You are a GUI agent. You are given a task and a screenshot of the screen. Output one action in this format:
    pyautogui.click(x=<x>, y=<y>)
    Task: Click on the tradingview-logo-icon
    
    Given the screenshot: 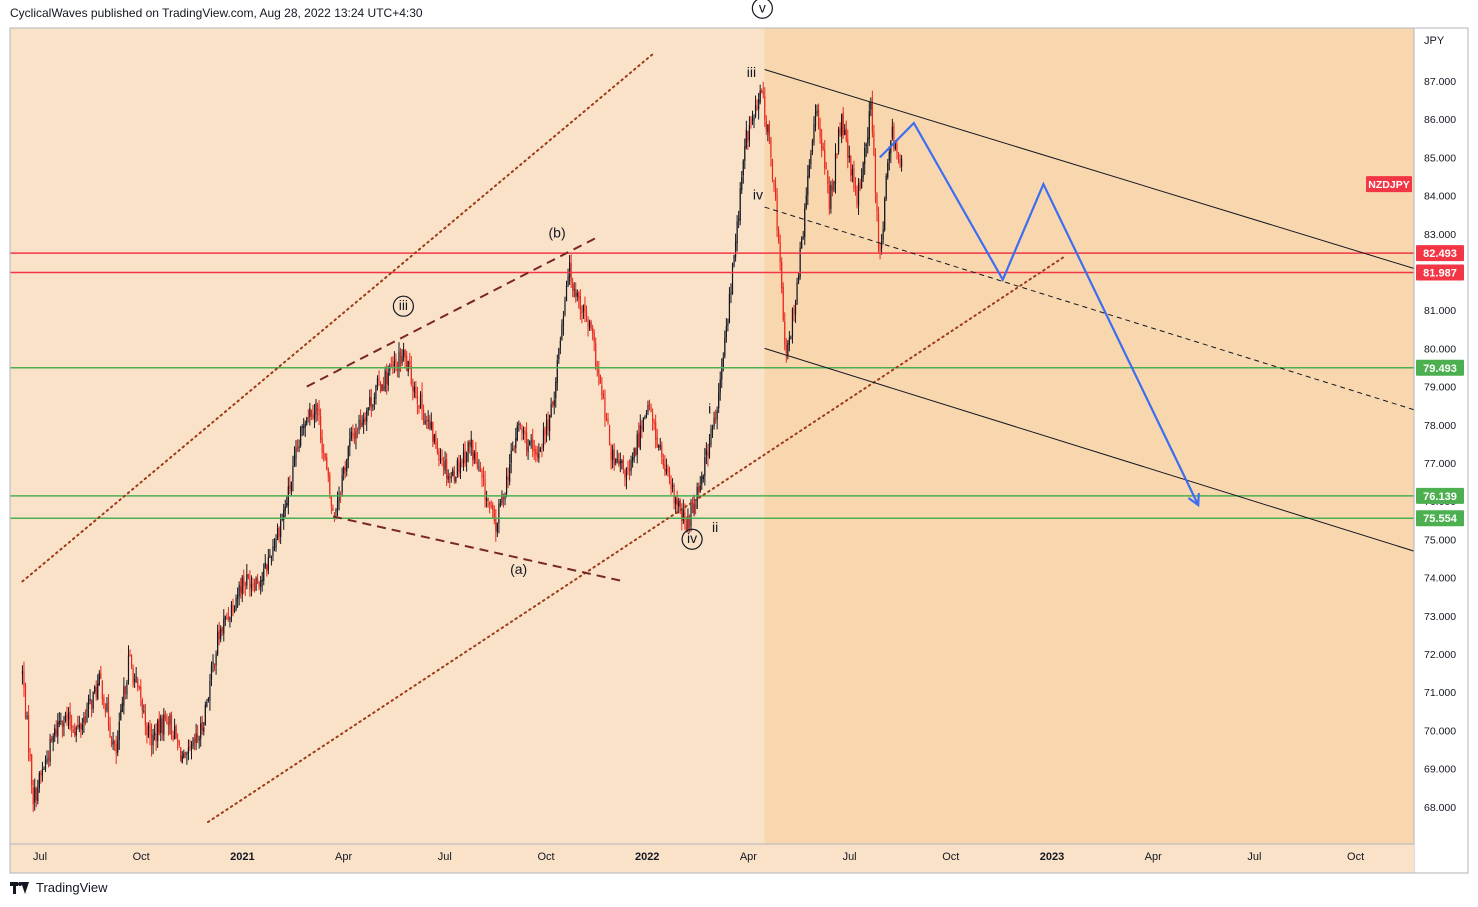 What is the action you would take?
    pyautogui.click(x=20, y=887)
    